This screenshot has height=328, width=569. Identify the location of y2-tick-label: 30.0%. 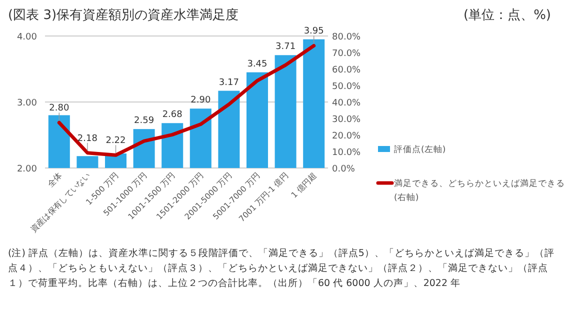
(347, 120).